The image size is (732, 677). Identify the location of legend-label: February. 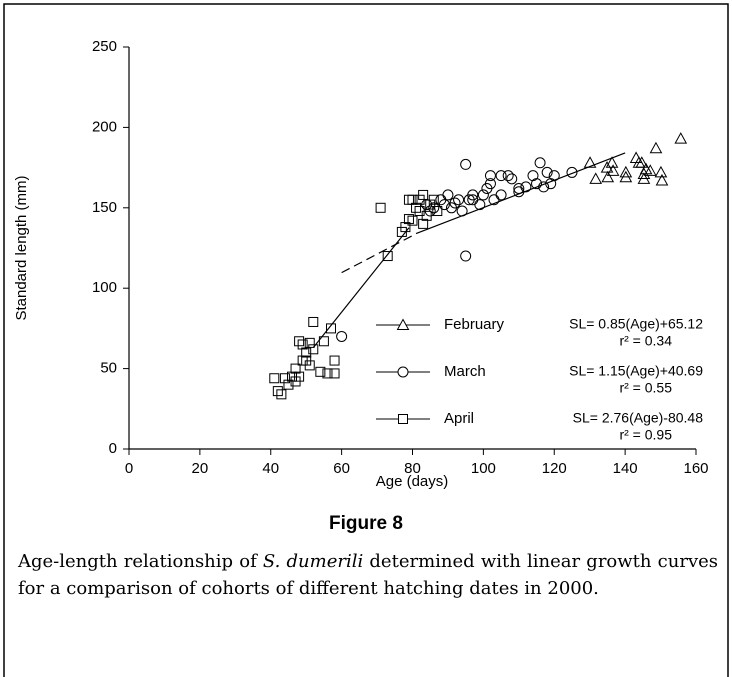
(474, 324).